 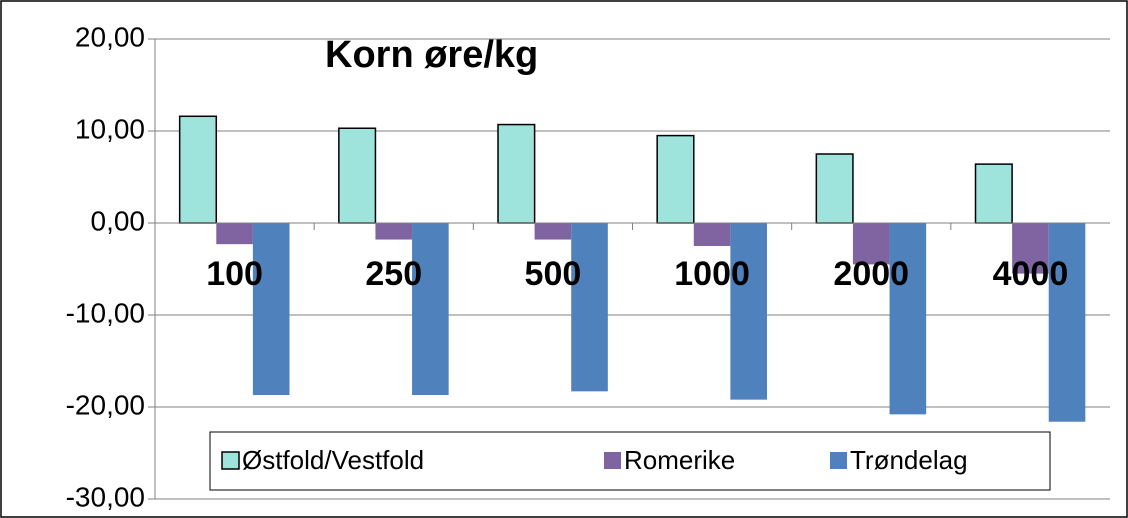 I want to click on y-tick-label: -20,00, so click(x=105, y=404).